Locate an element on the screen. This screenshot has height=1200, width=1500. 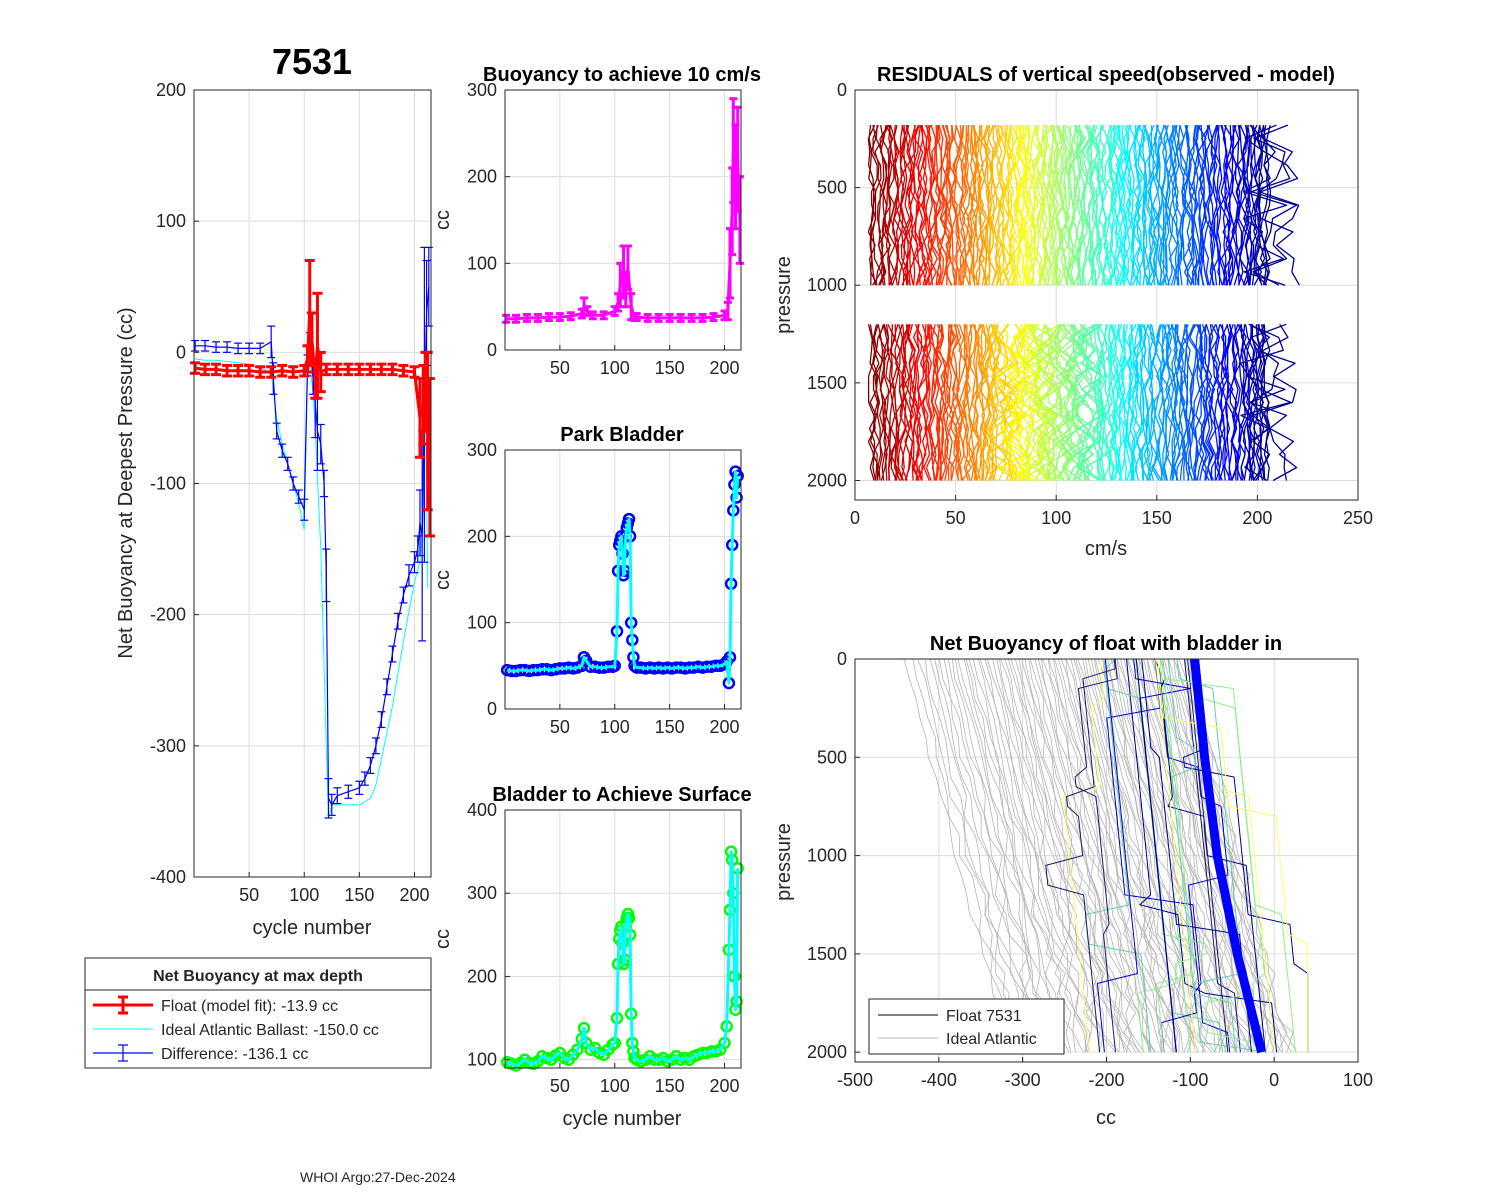
x-tick-label: 250 is located at coordinates (1358, 518).